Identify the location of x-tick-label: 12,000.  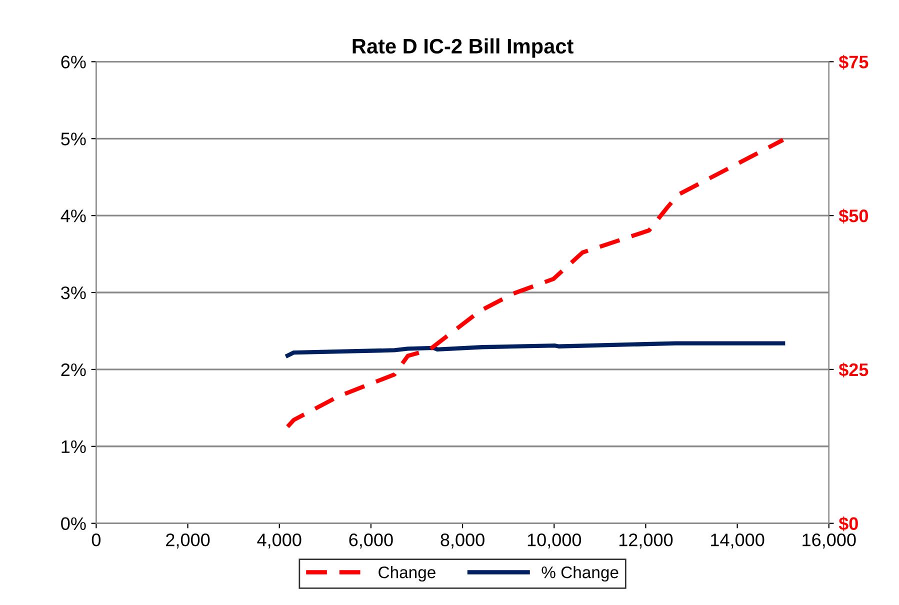
(646, 541).